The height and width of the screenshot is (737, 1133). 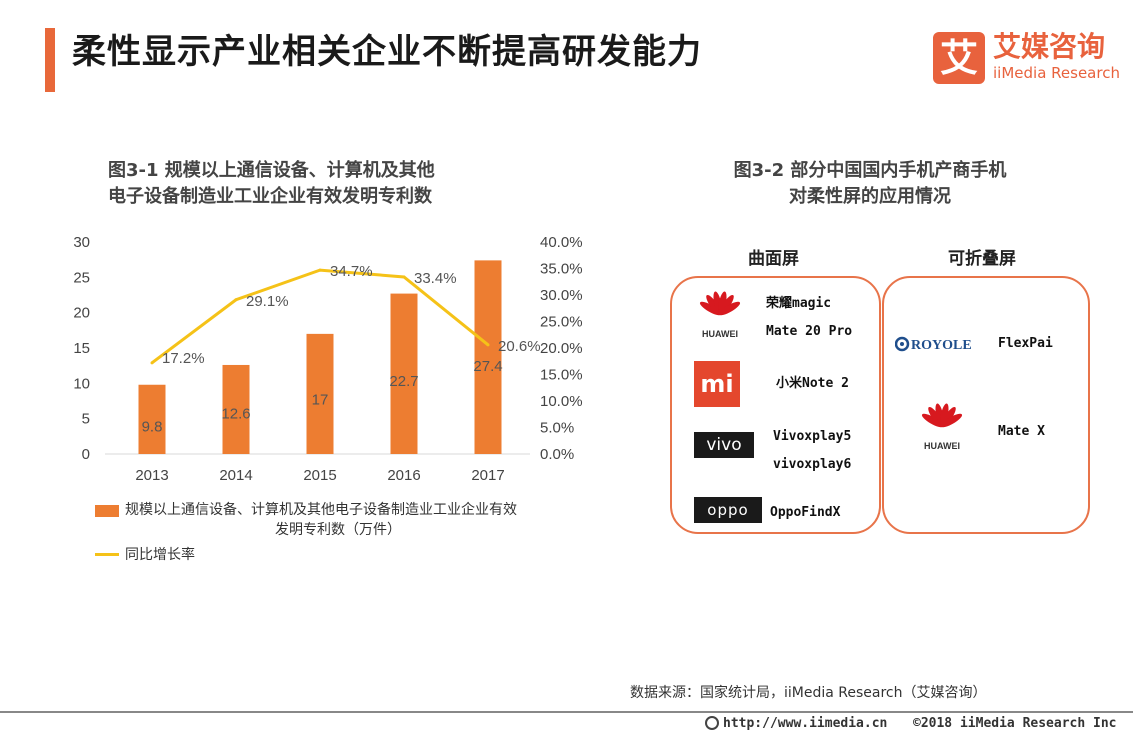 I want to click on model-vivoxplay6: vivoxplay6, so click(x=812, y=464).